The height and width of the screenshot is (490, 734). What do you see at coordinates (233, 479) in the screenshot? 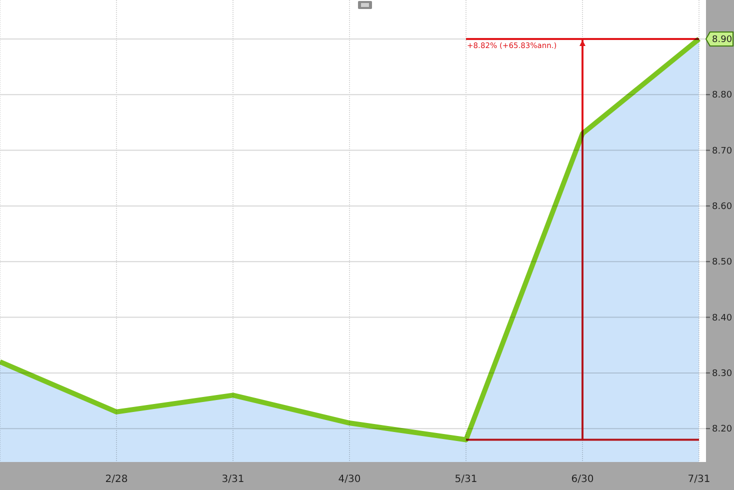
I see `x-tick-label: 3/31` at bounding box center [233, 479].